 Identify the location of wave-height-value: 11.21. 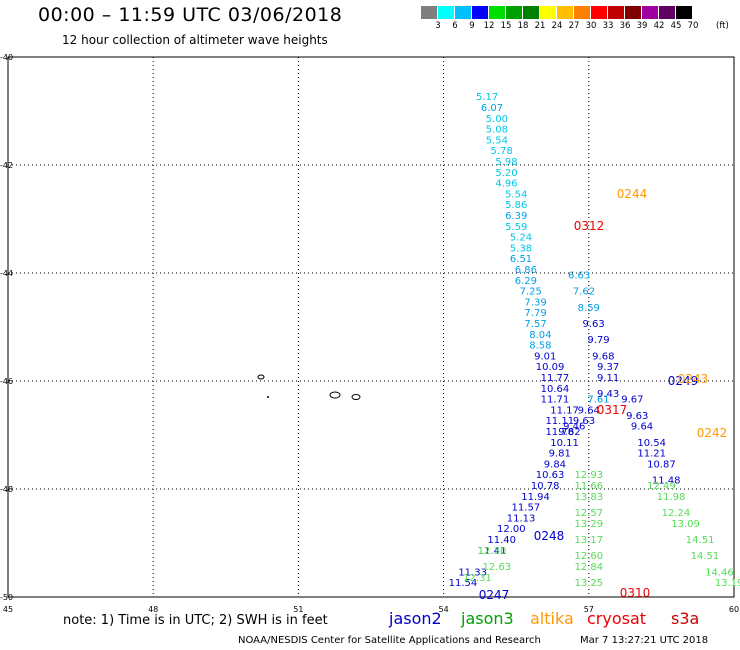
(651, 454).